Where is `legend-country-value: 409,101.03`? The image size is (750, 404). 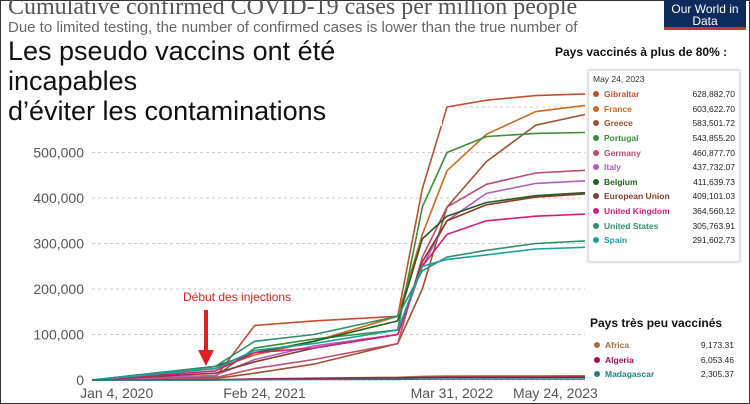
legend-country-value: 409,101.03 is located at coordinates (713, 196).